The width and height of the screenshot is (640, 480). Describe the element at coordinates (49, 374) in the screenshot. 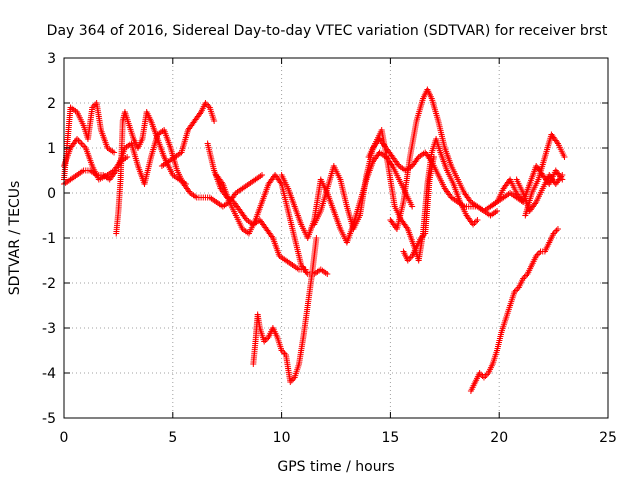

I see `y-tick-label: -4` at that location.